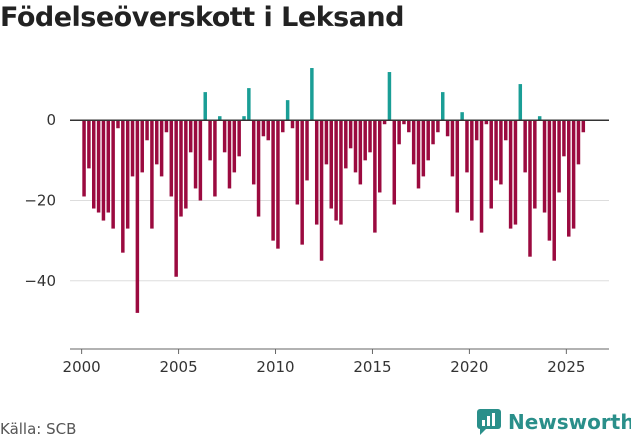 The height and width of the screenshot is (439, 631). Describe the element at coordinates (372, 367) in the screenshot. I see `x-tick-label: 2015` at that location.